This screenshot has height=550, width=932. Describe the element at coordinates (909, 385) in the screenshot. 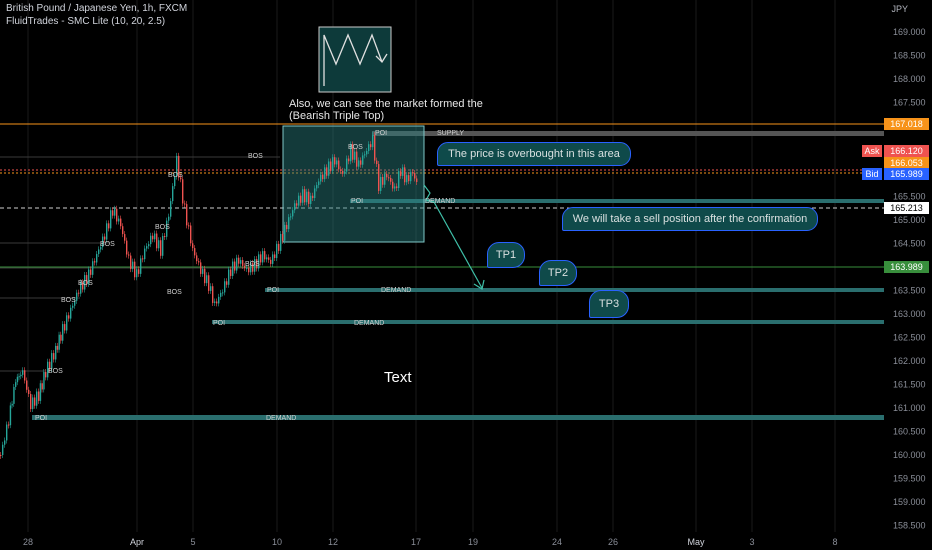

I see `price-tick: 161.500` at that location.